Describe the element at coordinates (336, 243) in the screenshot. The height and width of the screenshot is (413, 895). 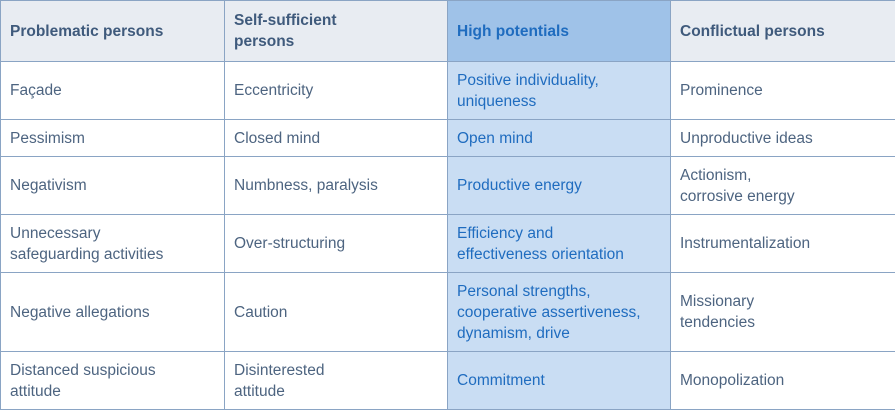
I see `table-cell: Over-structuring` at that location.